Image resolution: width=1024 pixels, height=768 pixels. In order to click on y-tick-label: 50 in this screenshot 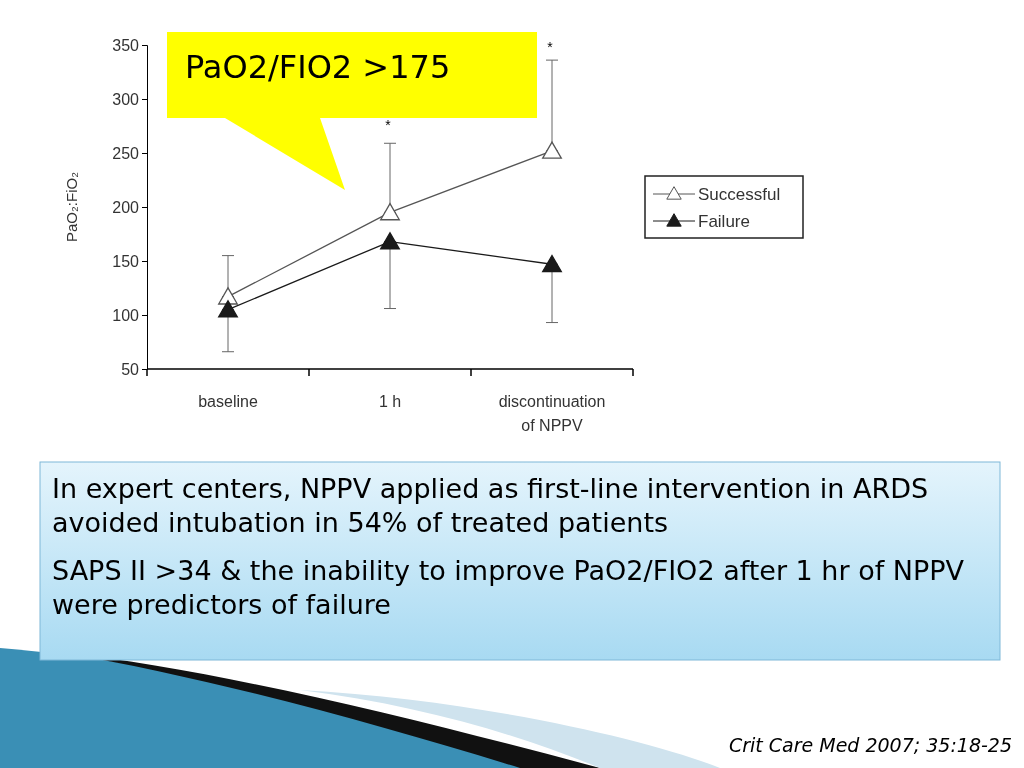, I will do `click(130, 369)`.